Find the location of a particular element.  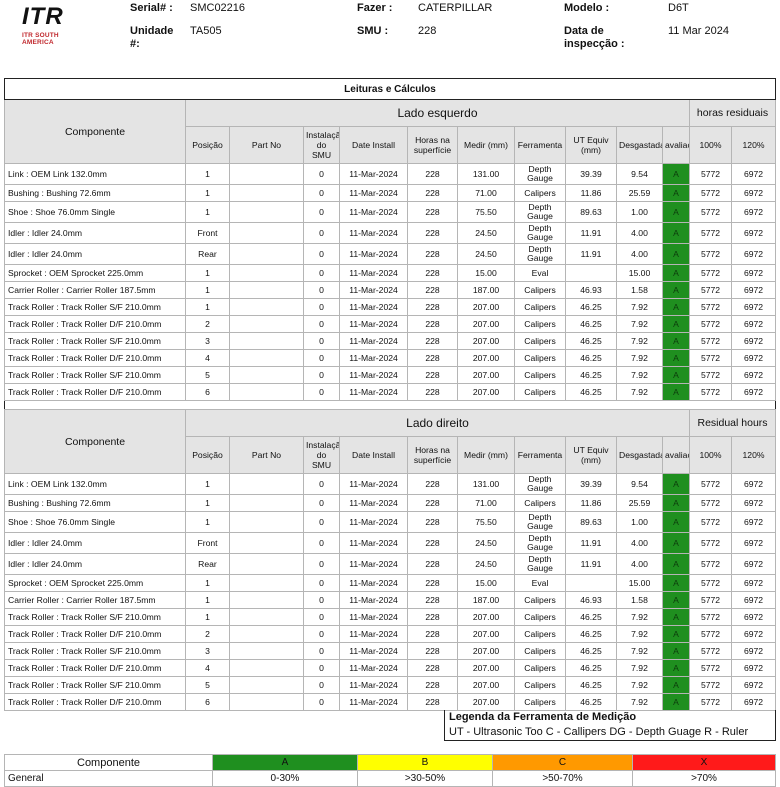

wear-percent: 4.00 is located at coordinates (639, 233).